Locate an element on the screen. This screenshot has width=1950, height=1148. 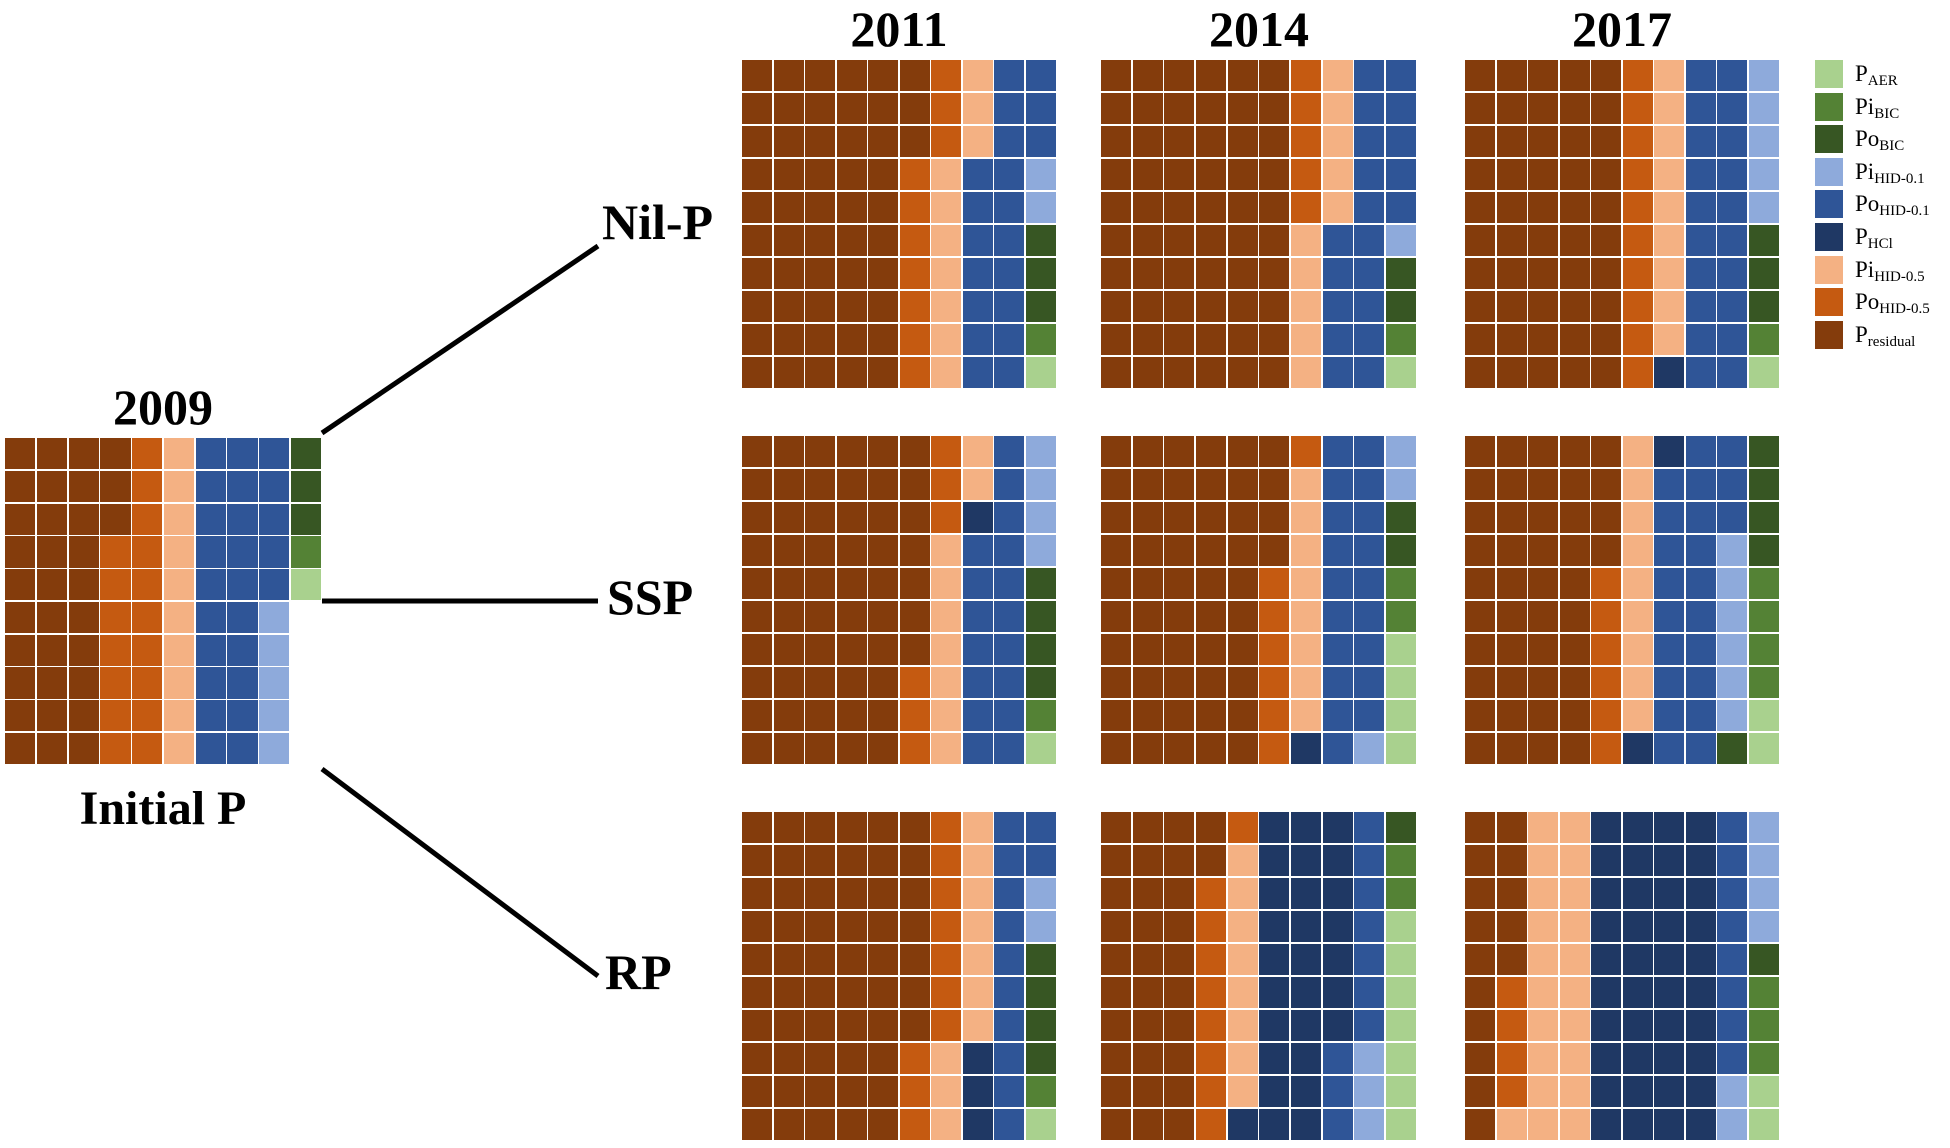
waffle-ssp-2017 is located at coordinates (1622, 600).